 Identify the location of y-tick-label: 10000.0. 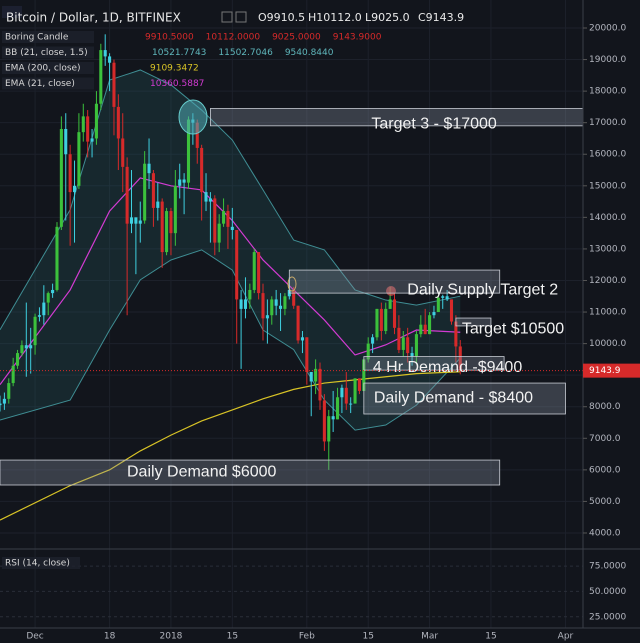
(607, 344).